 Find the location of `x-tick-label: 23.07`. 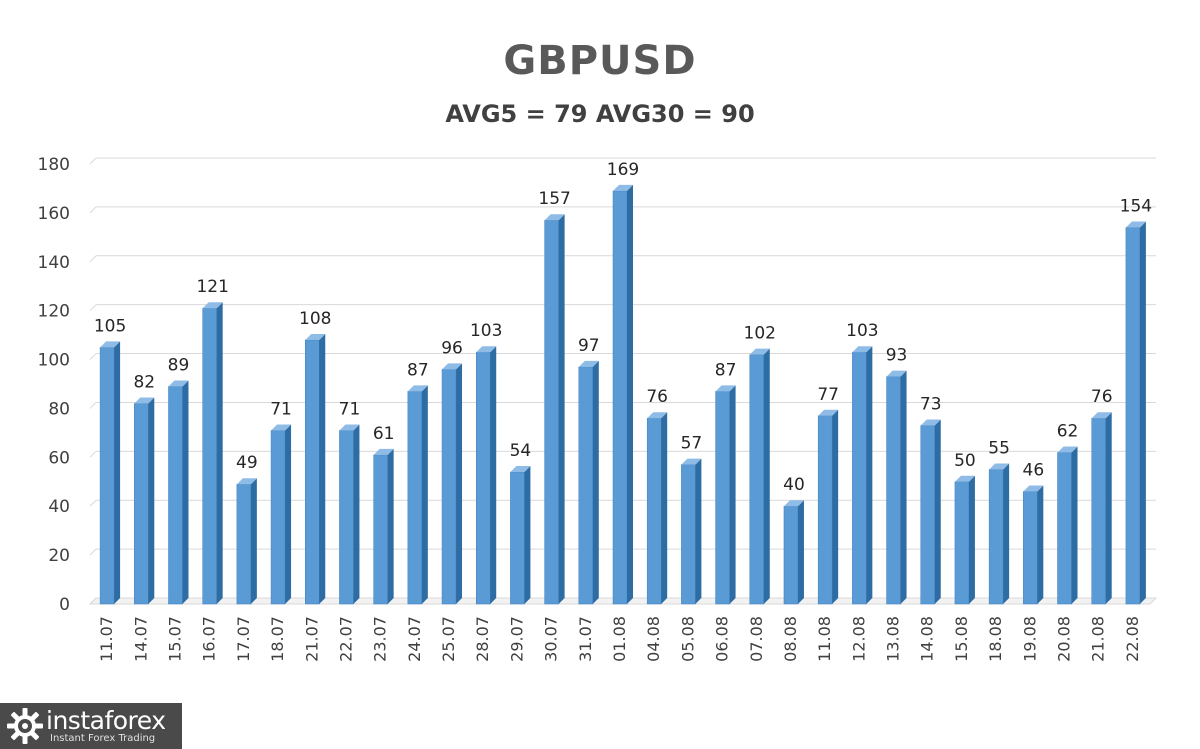

x-tick-label: 23.07 is located at coordinates (380, 639).